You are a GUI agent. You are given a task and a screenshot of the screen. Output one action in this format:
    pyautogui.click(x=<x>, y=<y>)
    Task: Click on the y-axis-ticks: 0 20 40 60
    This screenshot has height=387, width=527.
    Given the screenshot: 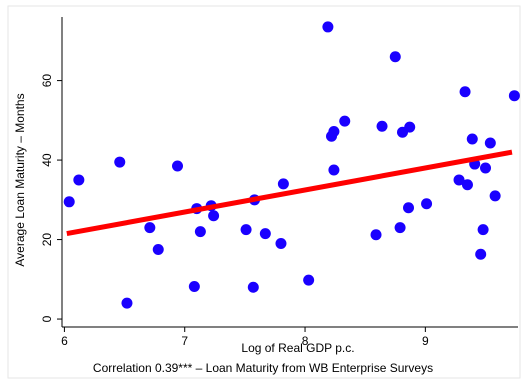 What is the action you would take?
    pyautogui.click(x=51, y=198)
    